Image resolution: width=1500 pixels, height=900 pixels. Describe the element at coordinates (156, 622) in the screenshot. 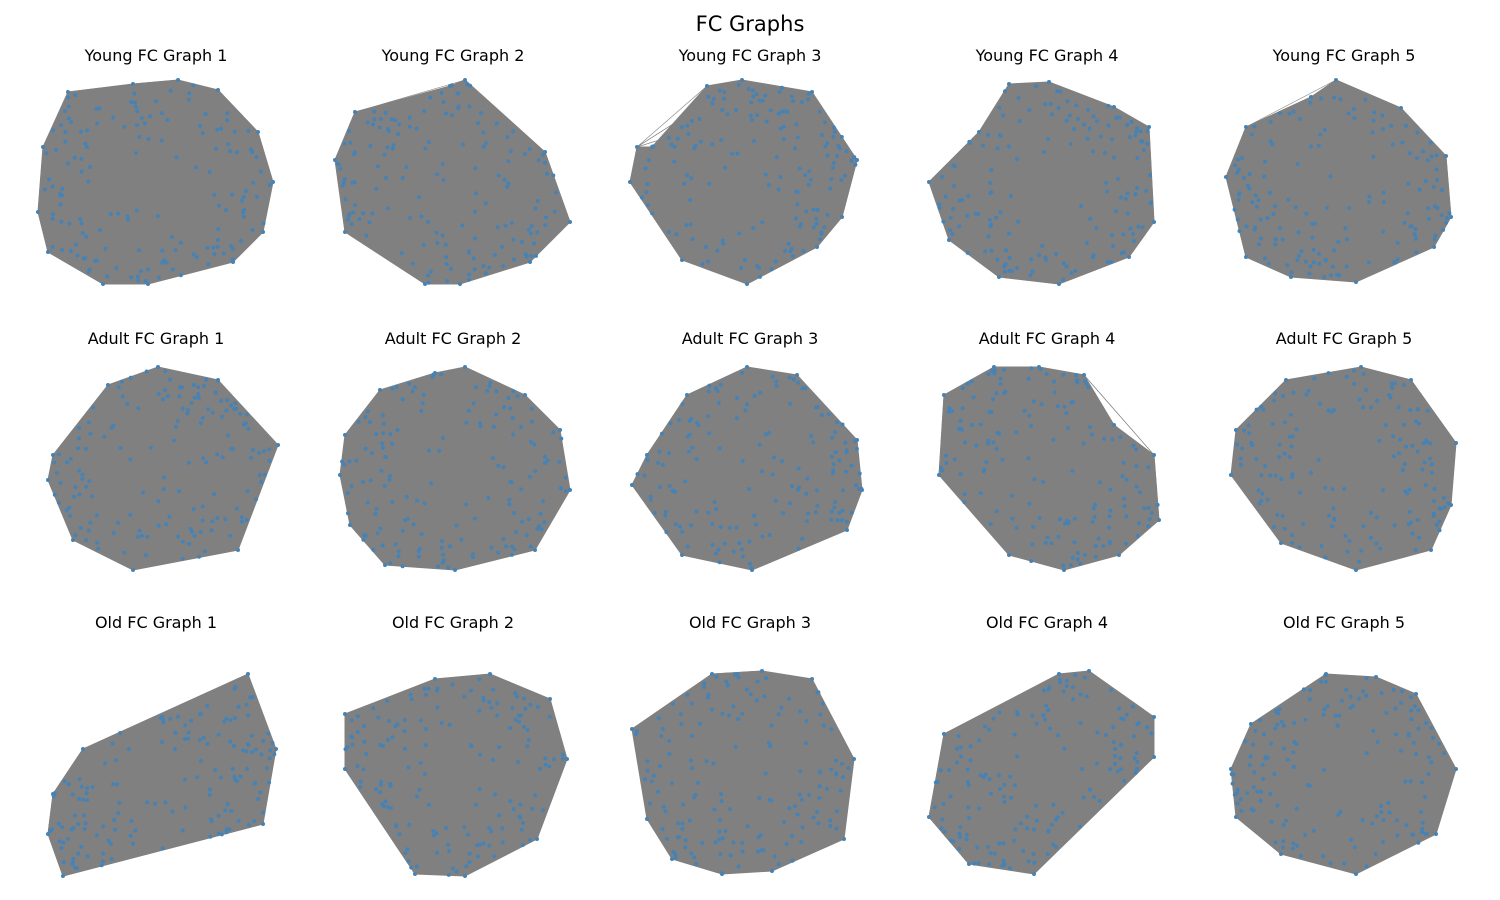

I see `panel-title: Old FC Graph 1` at that location.